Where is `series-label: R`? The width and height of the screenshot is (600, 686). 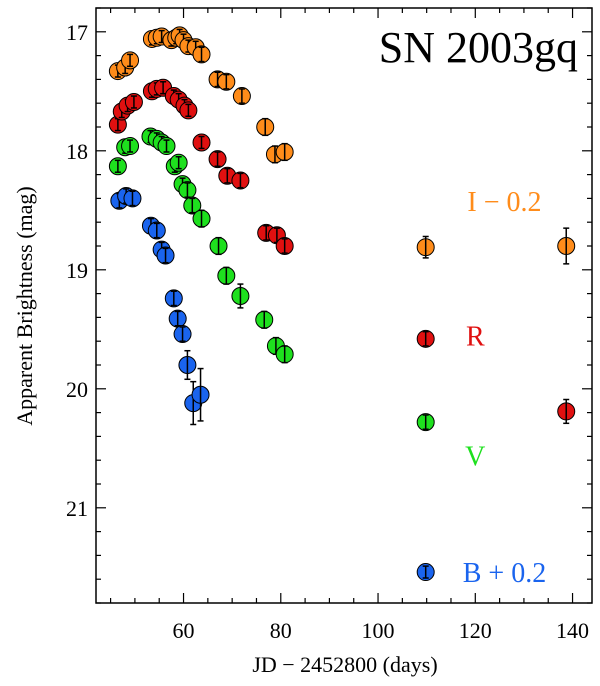 series-label: R is located at coordinates (475, 336).